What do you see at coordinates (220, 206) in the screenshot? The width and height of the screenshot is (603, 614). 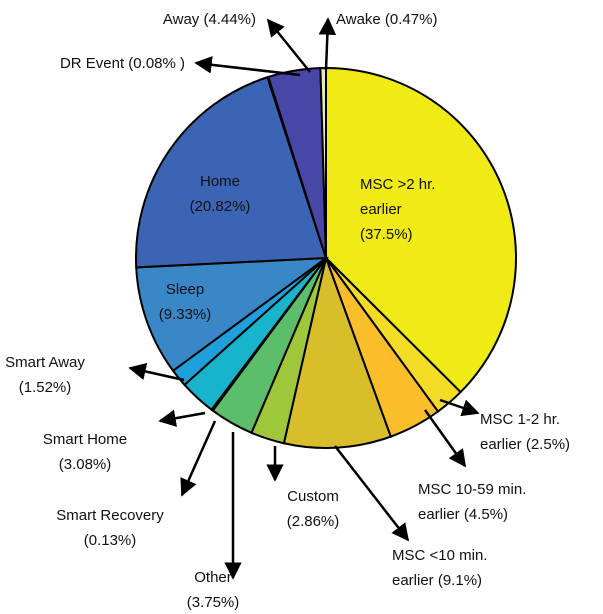 I see `data-label: (20.82%)` at bounding box center [220, 206].